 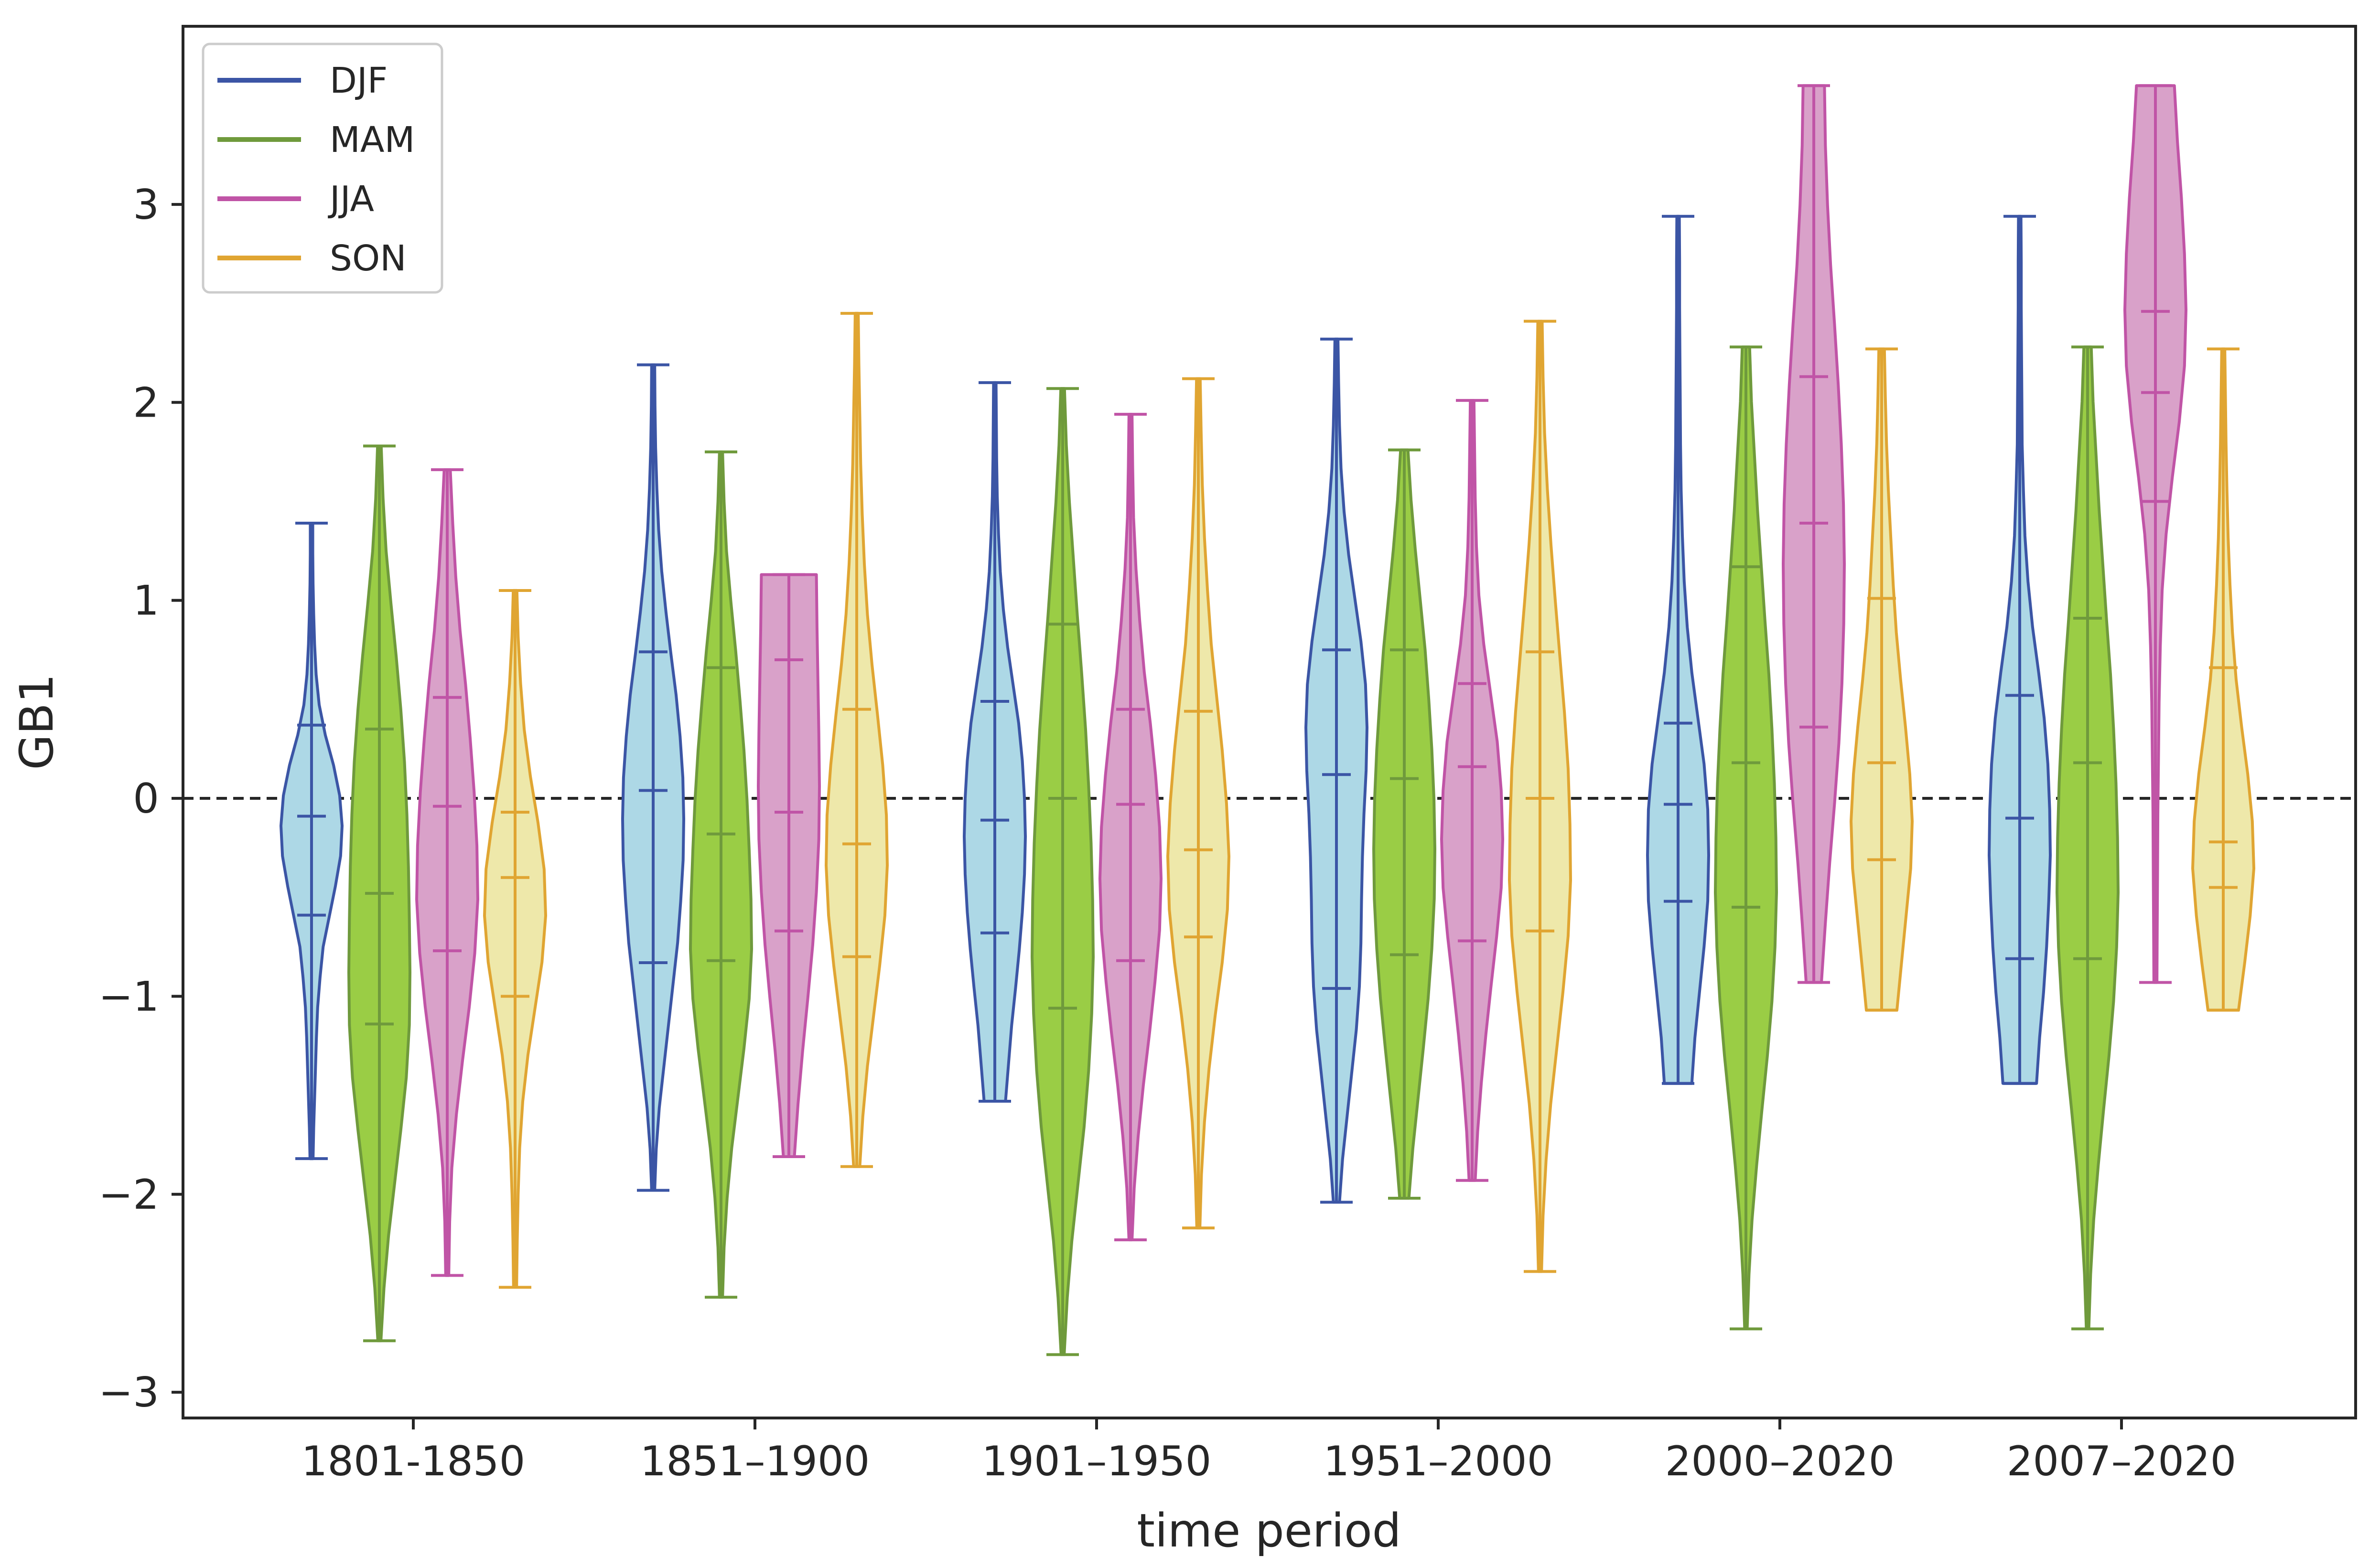 What do you see at coordinates (2122, 1462) in the screenshot?
I see `x-tick-label: 2007–2020` at bounding box center [2122, 1462].